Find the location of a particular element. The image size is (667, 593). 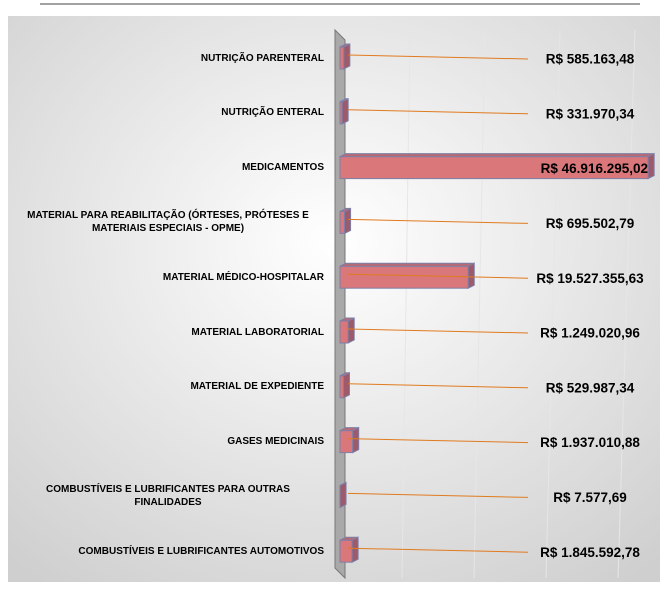

category-label-box: COMBUSTÍVEIS E LUBRIFICANTES AUTOMOTIVOS is located at coordinates (168, 551).